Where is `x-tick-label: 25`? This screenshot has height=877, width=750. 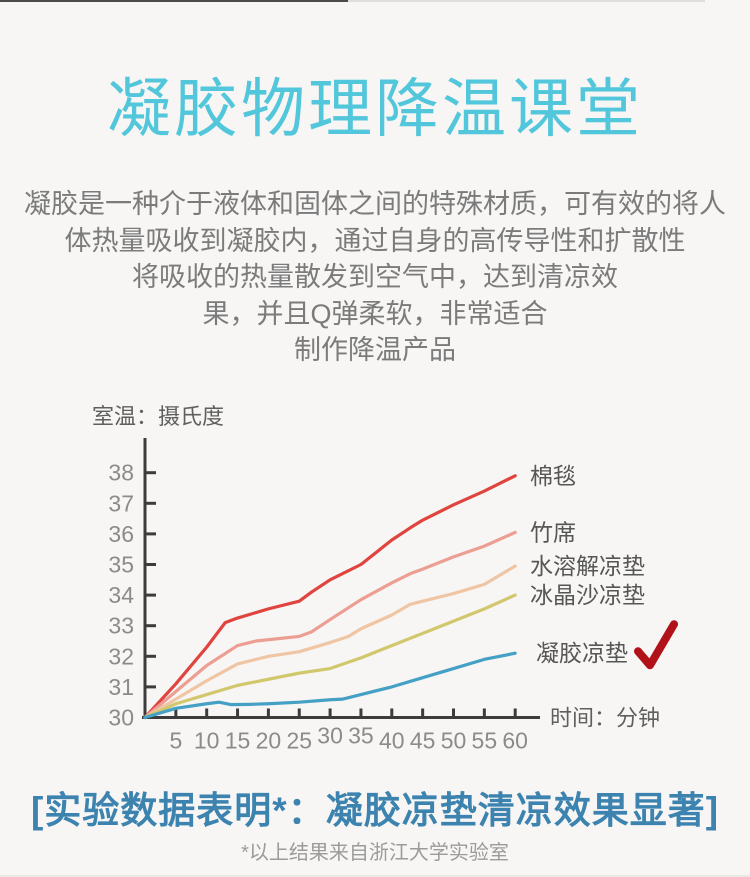 x-tick-label: 25 is located at coordinates (299, 741).